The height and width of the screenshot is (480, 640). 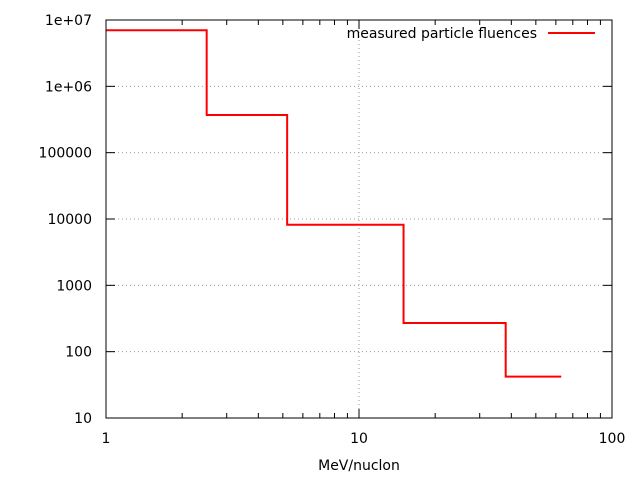 I want to click on y-tick-label: 10, so click(x=83, y=419).